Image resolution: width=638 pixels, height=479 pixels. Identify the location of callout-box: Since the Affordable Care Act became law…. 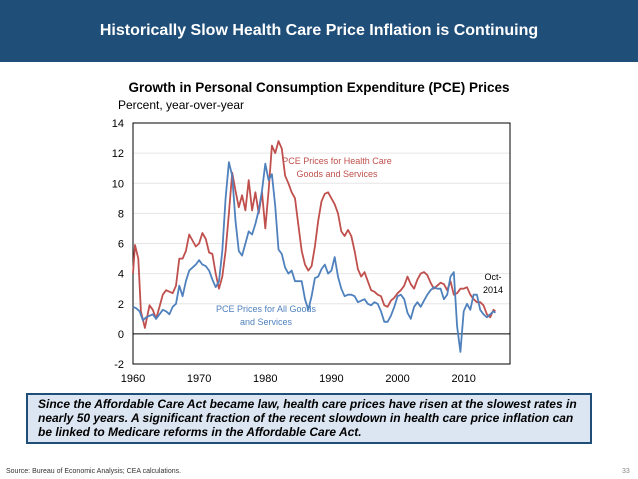
(309, 418).